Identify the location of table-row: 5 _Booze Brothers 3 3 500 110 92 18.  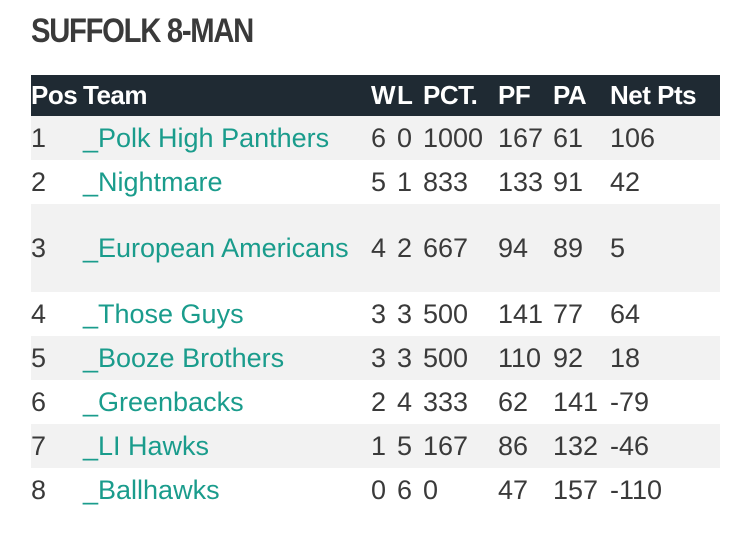
(375, 358).